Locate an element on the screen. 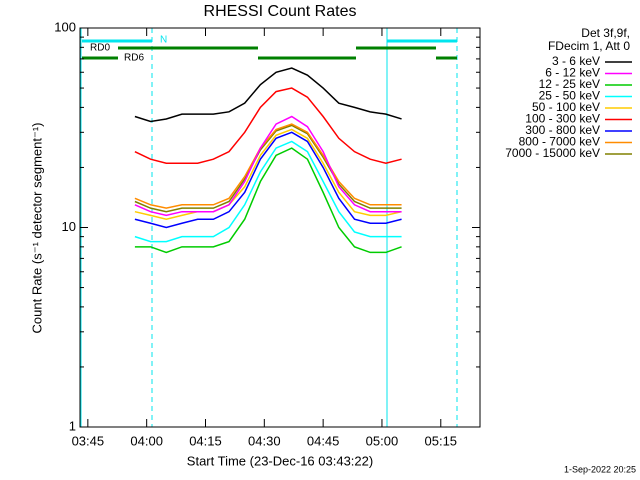  footer: 1-Sep-2022 20:25 is located at coordinates (600, 469).